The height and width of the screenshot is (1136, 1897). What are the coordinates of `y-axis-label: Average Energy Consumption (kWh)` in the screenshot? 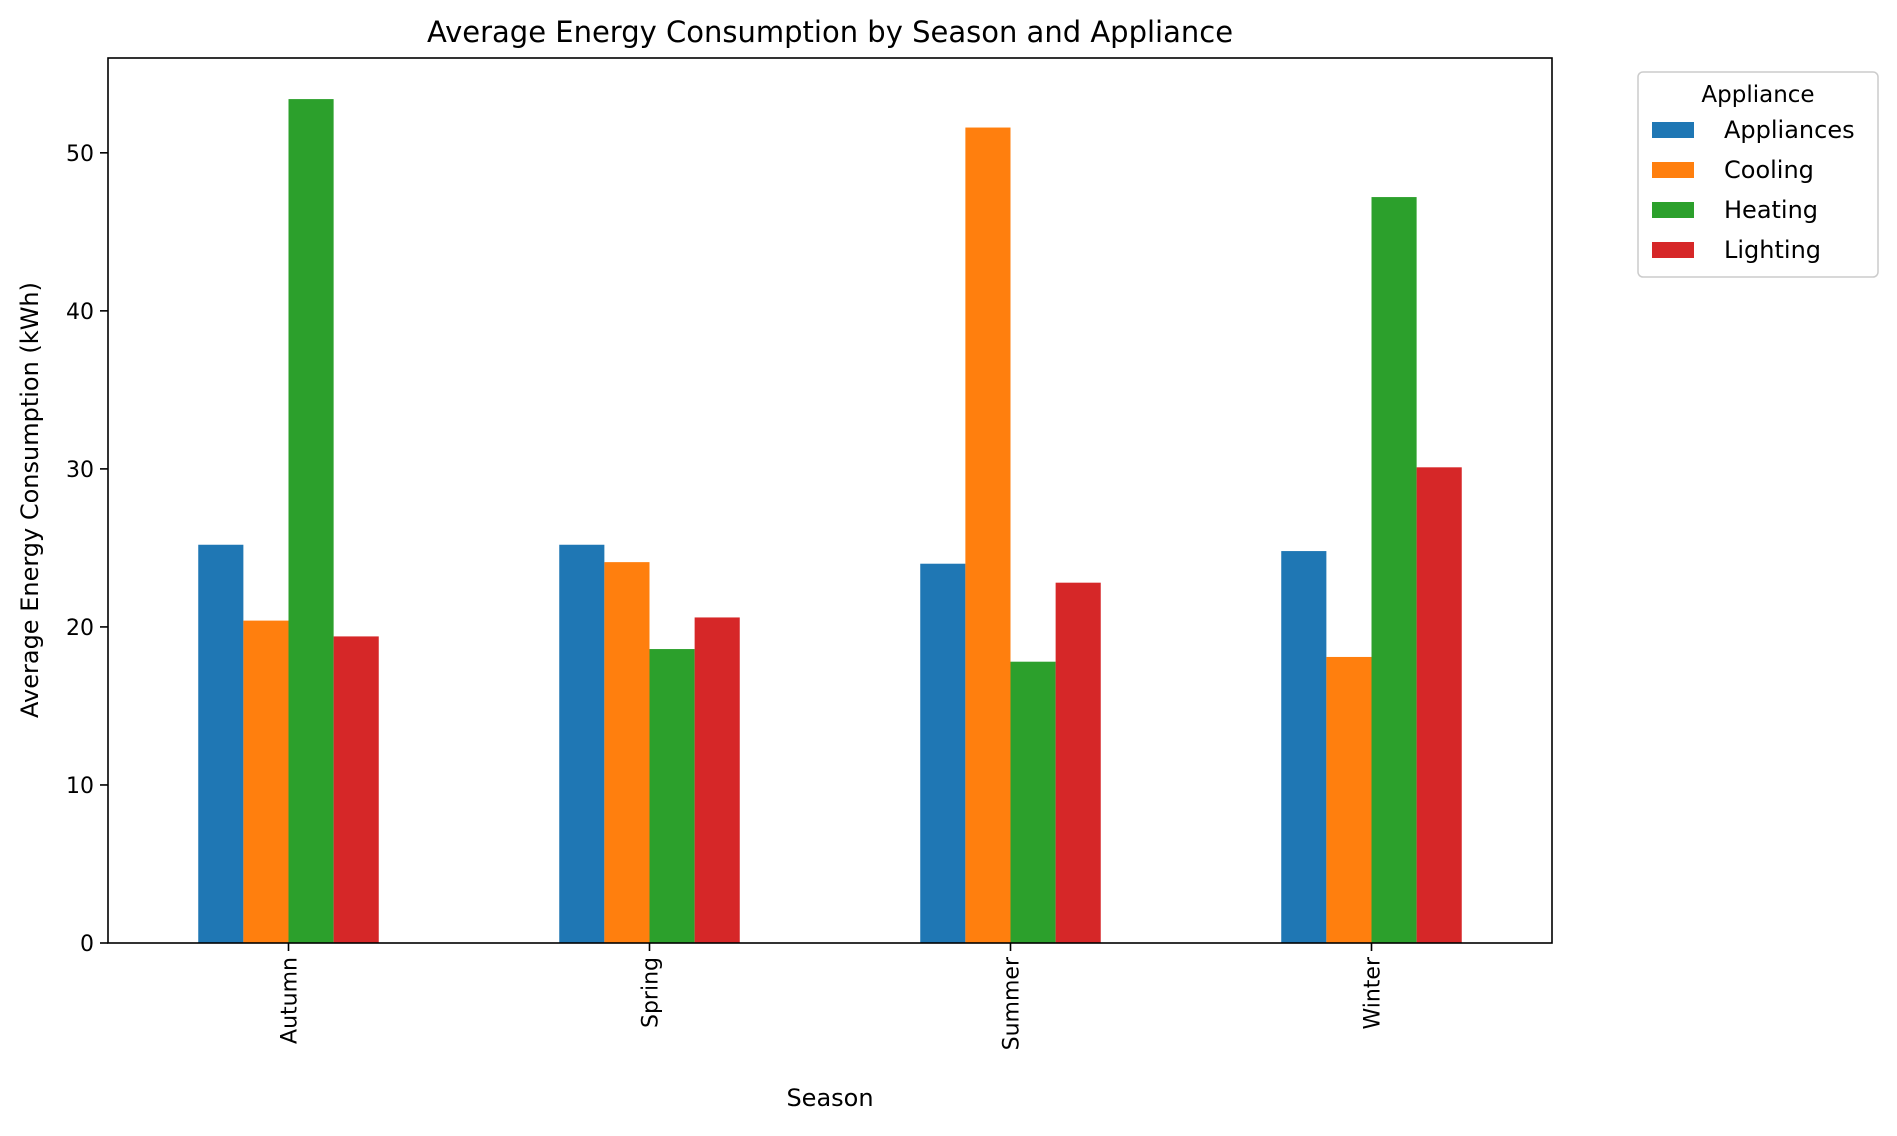 It's located at (30, 500).